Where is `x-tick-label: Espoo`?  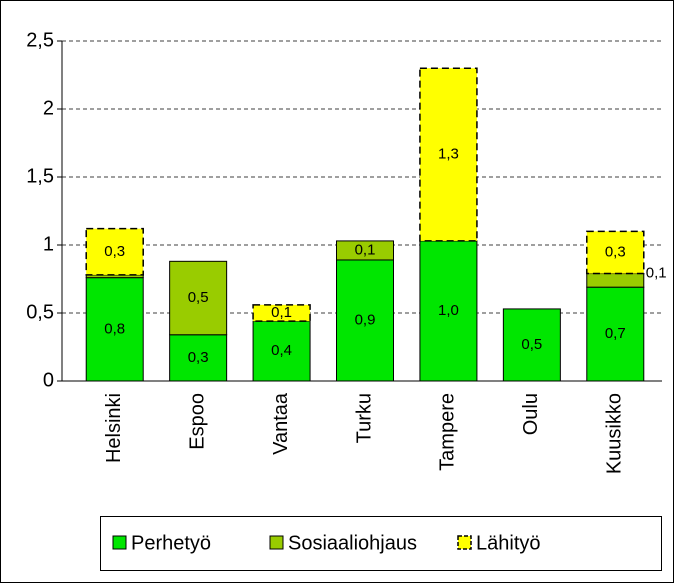 x-tick-label: Espoo is located at coordinates (197, 421).